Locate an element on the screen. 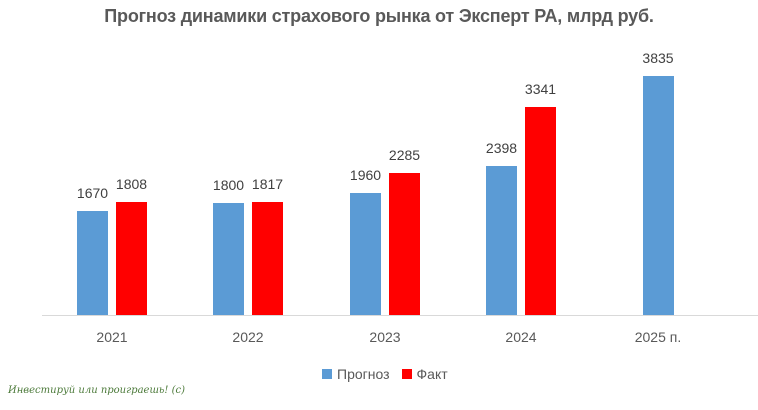 The height and width of the screenshot is (410, 758). data-label: 1670 is located at coordinates (92, 192).